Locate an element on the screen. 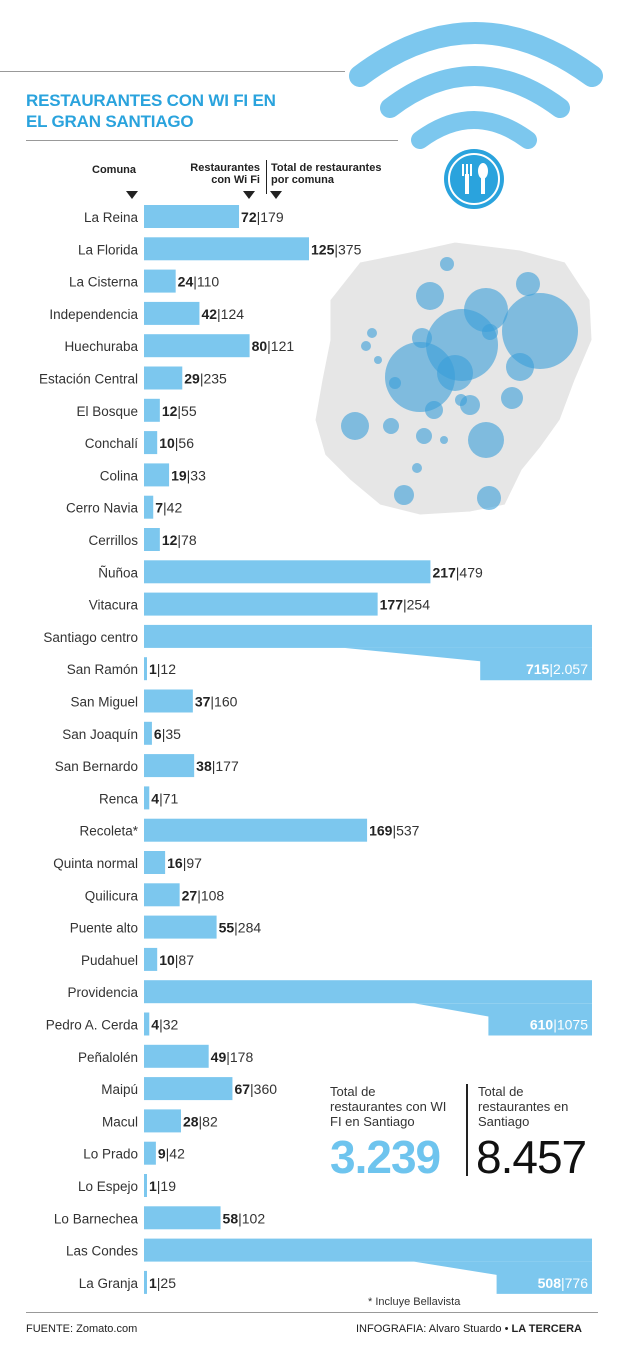 This screenshot has height=1345, width=620. category-label-la-florida: La Florida is located at coordinates (108, 249).